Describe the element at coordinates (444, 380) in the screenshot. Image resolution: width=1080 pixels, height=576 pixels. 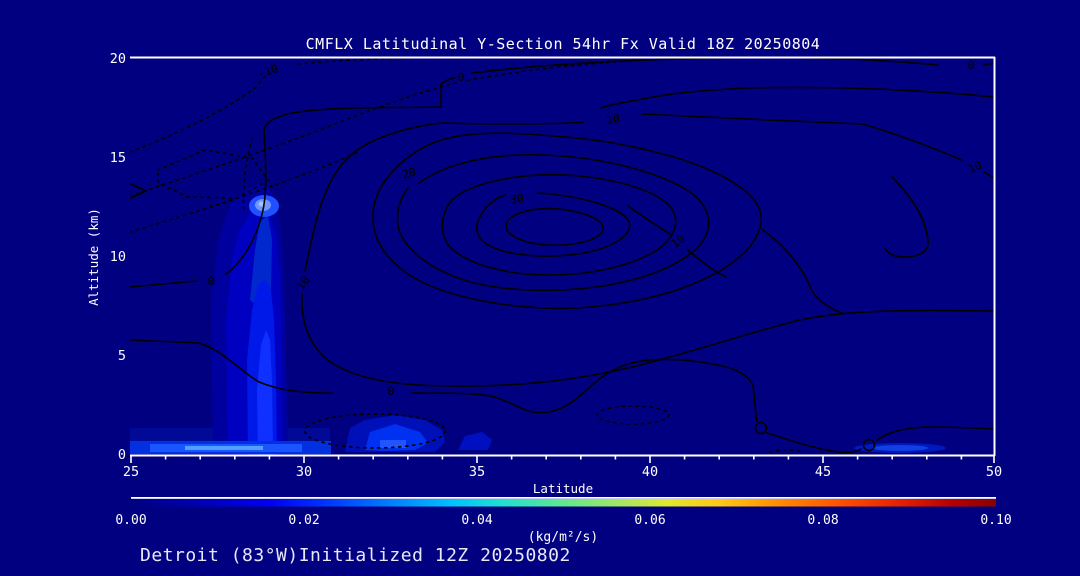
I see `contour-0-lower` at that location.